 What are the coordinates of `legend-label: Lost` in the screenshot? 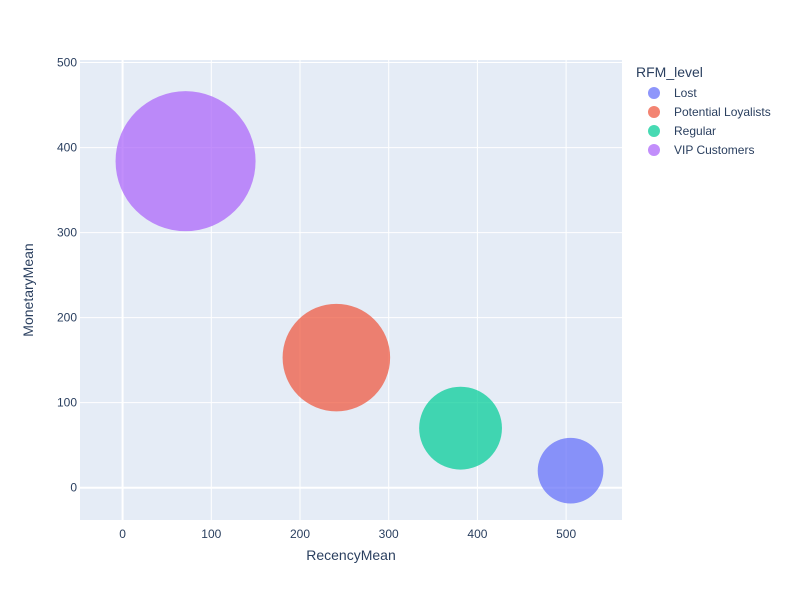 It's located at (685, 93).